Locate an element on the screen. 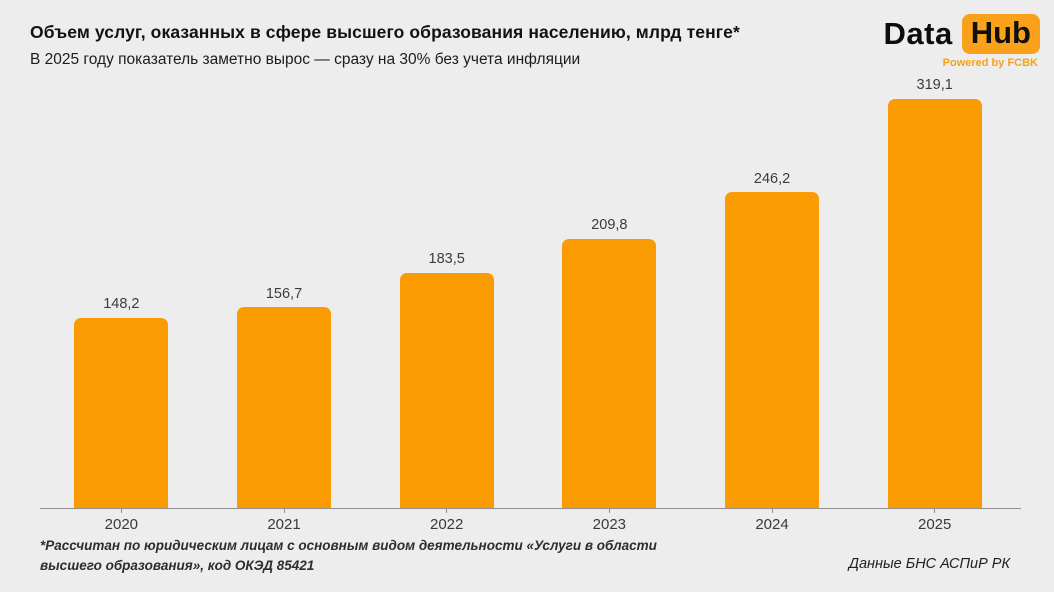  bar-value-label: 156,7 is located at coordinates (284, 293).